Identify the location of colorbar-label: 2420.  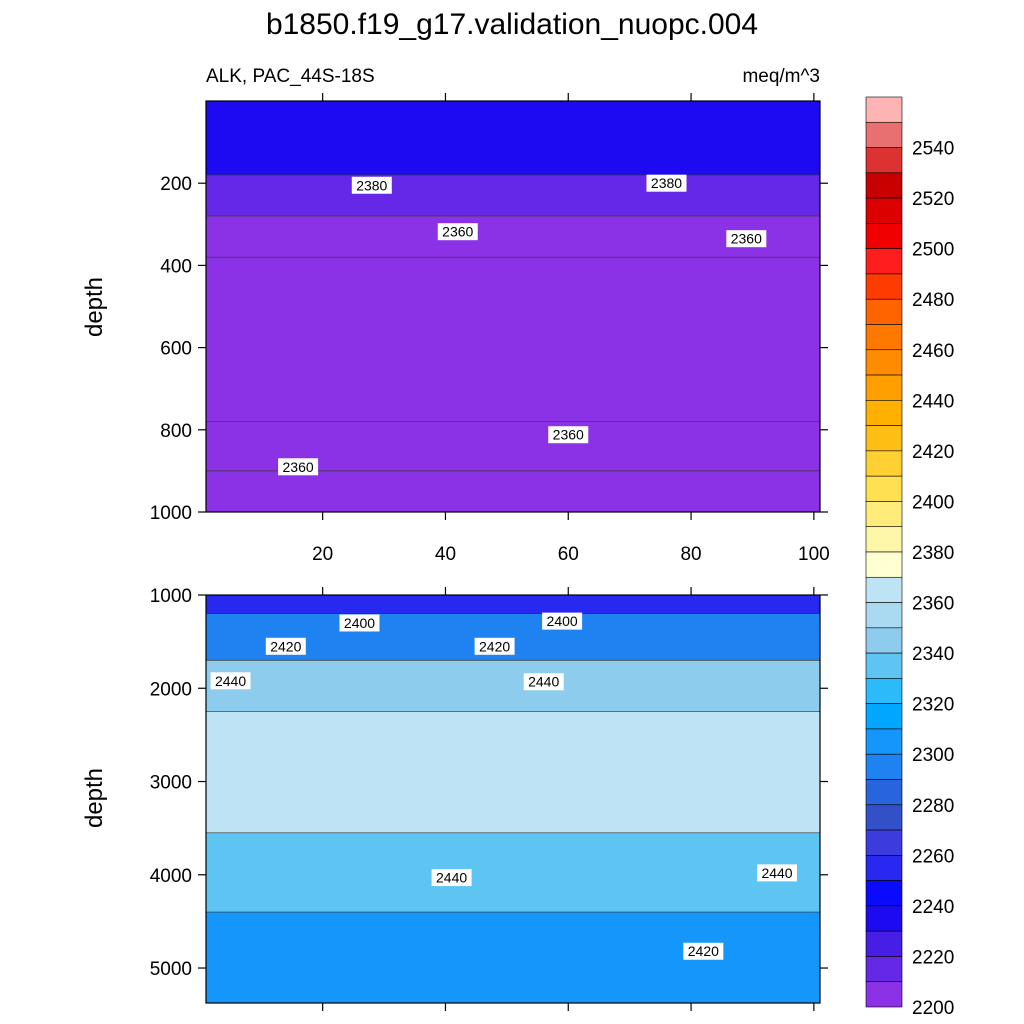
(933, 452).